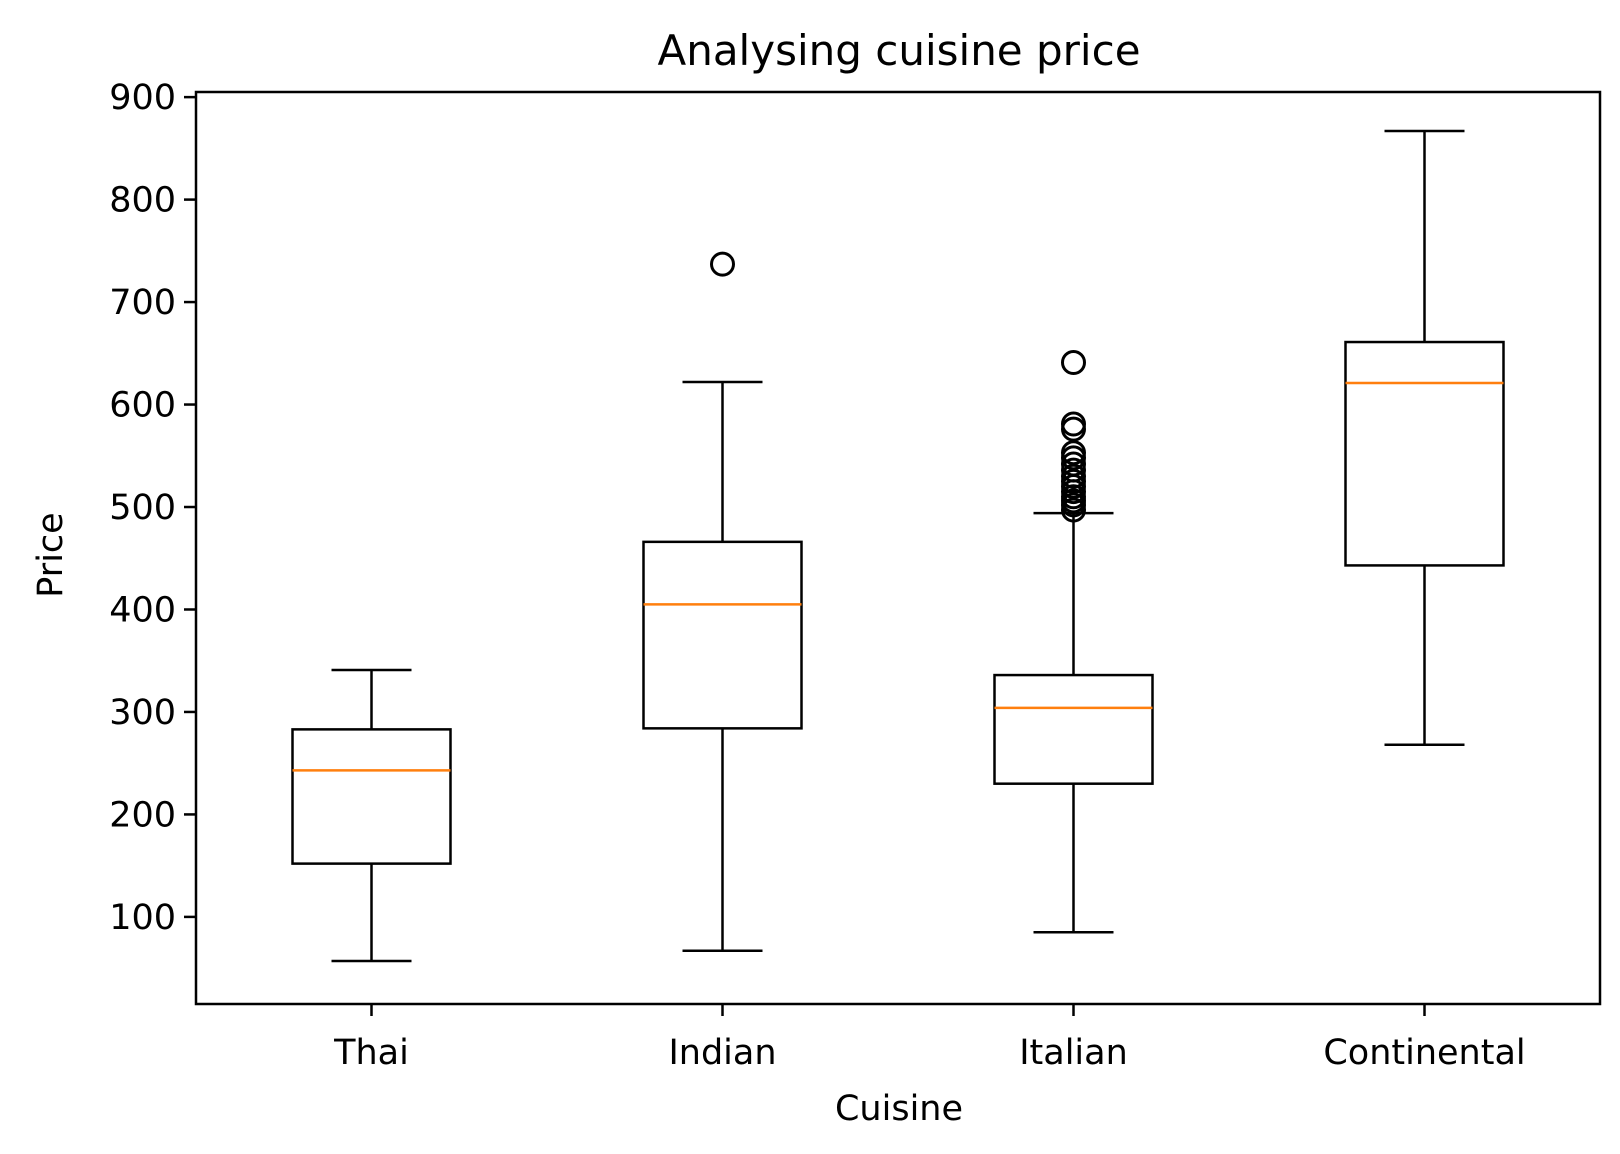 The image size is (1620, 1154). I want to click on x-tick-label-continental: Continental, so click(1424, 1053).